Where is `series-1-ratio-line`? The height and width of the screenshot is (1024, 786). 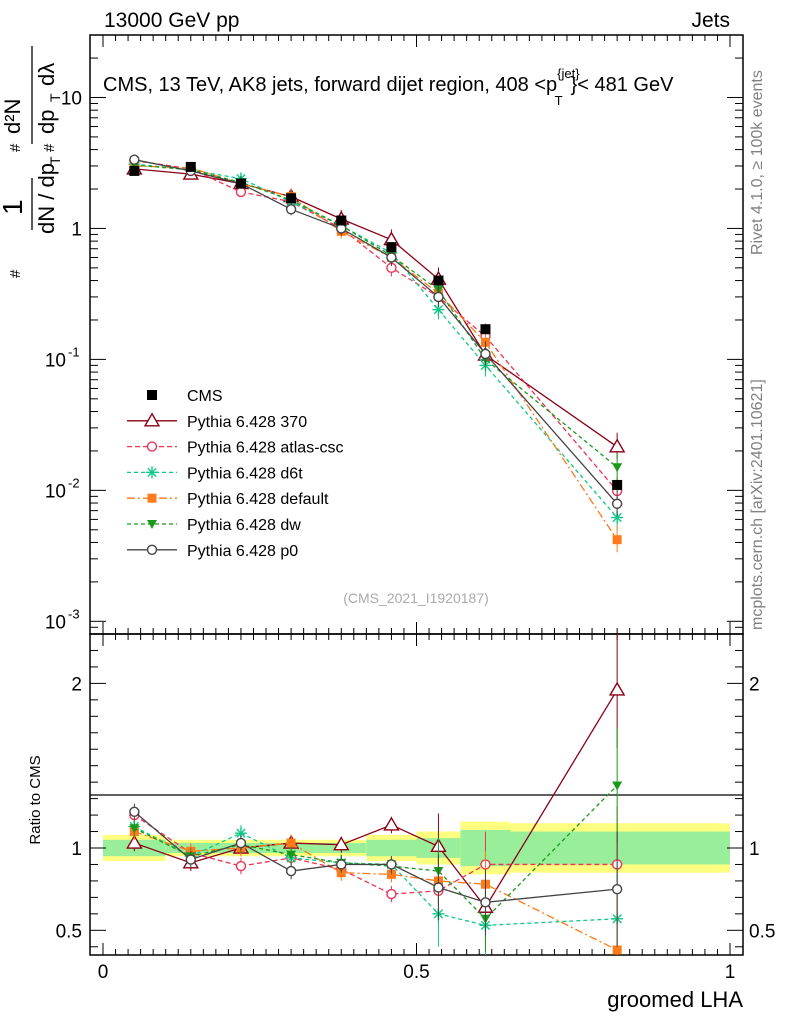 series-1-ratio-line is located at coordinates (375, 854).